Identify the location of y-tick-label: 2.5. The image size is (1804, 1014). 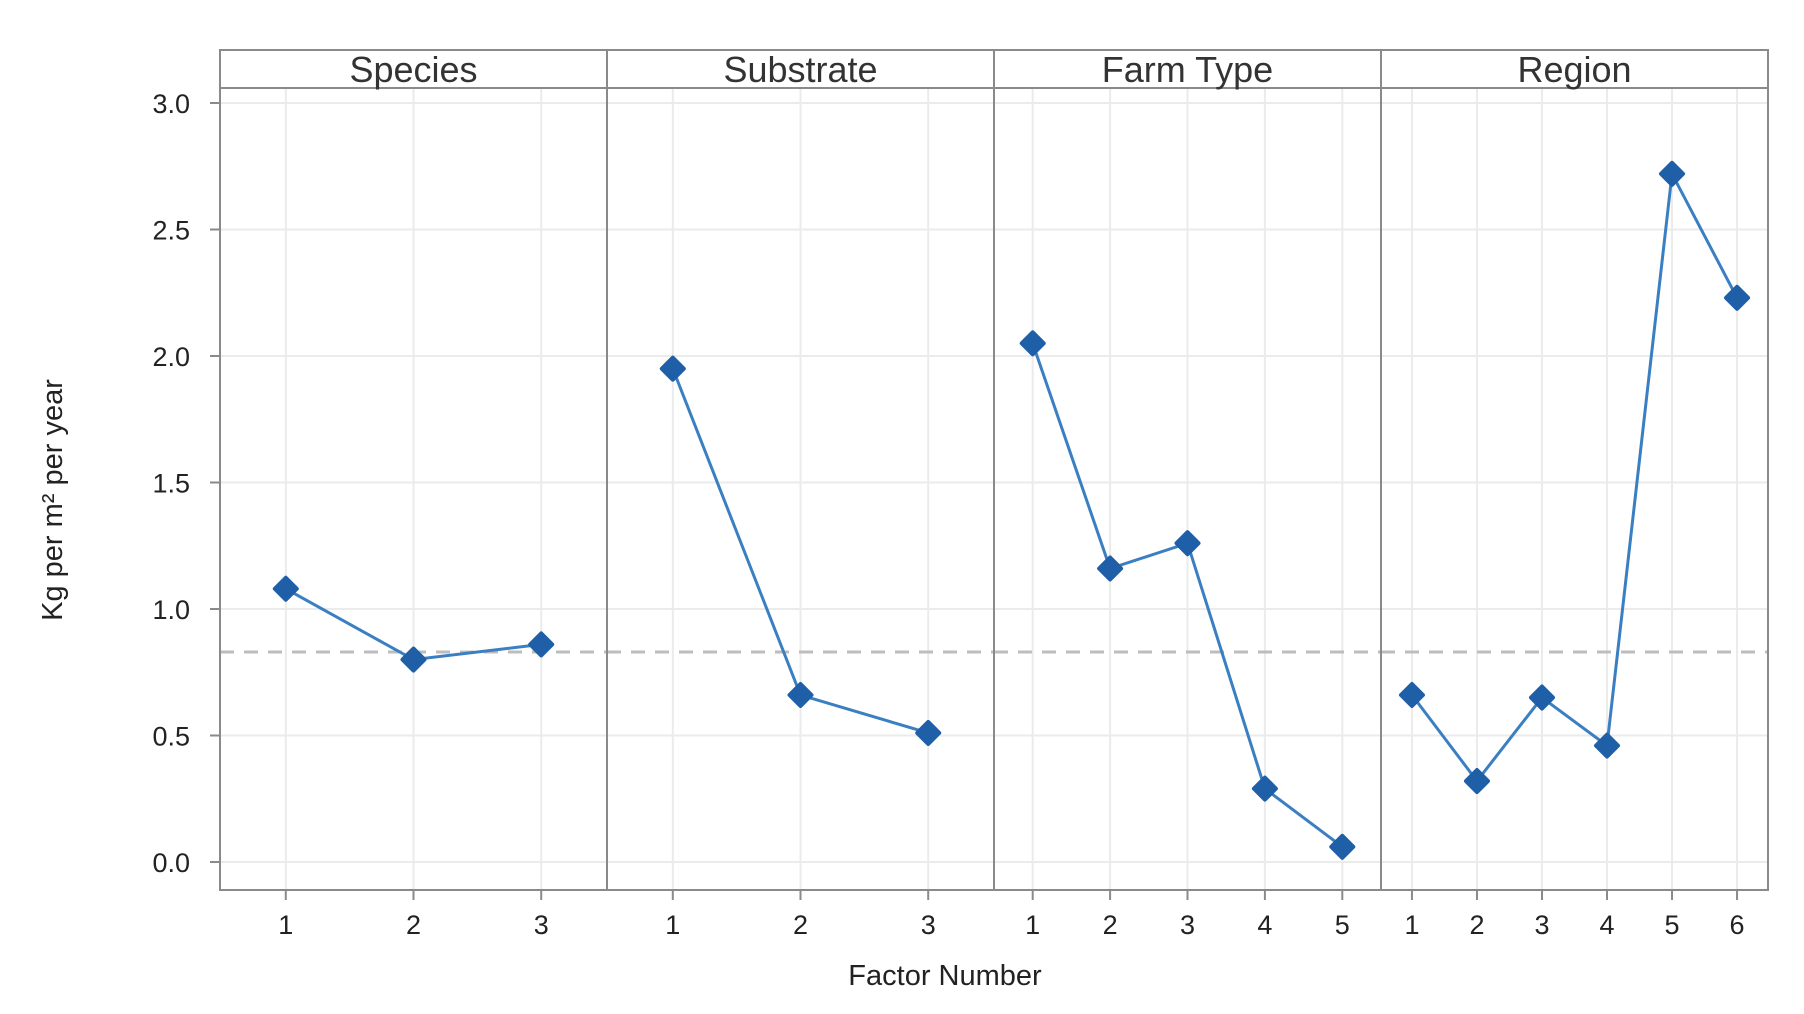
(171, 231).